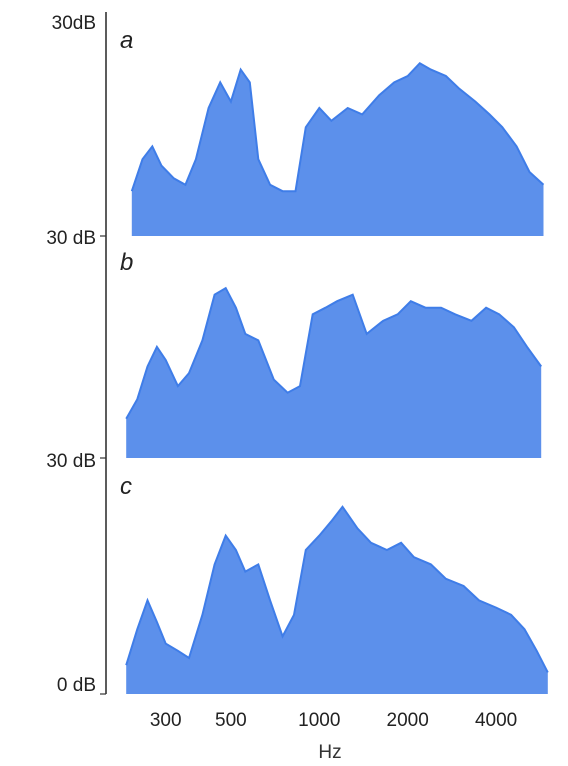 Image resolution: width=568 pixels, height=766 pixels. Describe the element at coordinates (71, 461) in the screenshot. I see `panel-c-top-tick-label: 30 dB` at that location.